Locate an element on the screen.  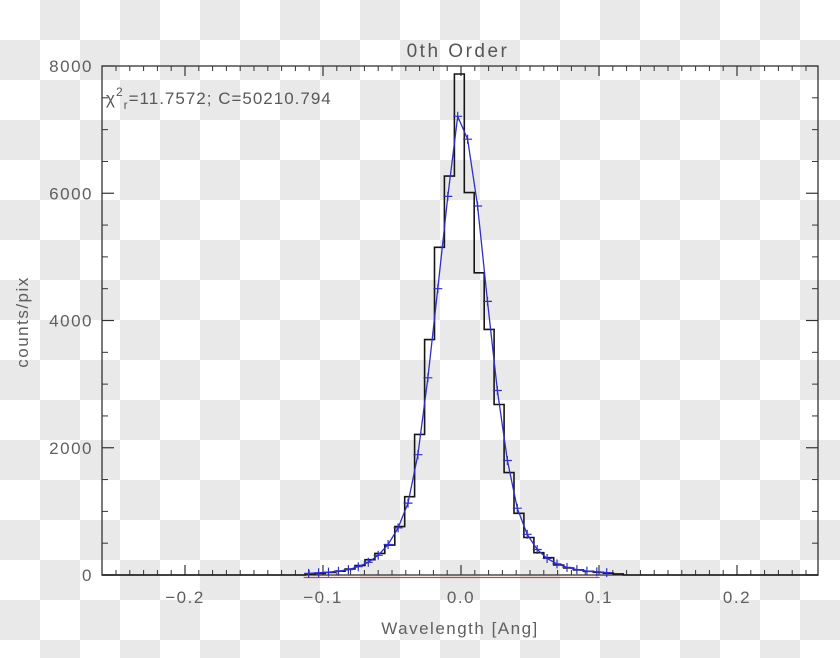
y-tick-label: 2000 is located at coordinates (71, 448).